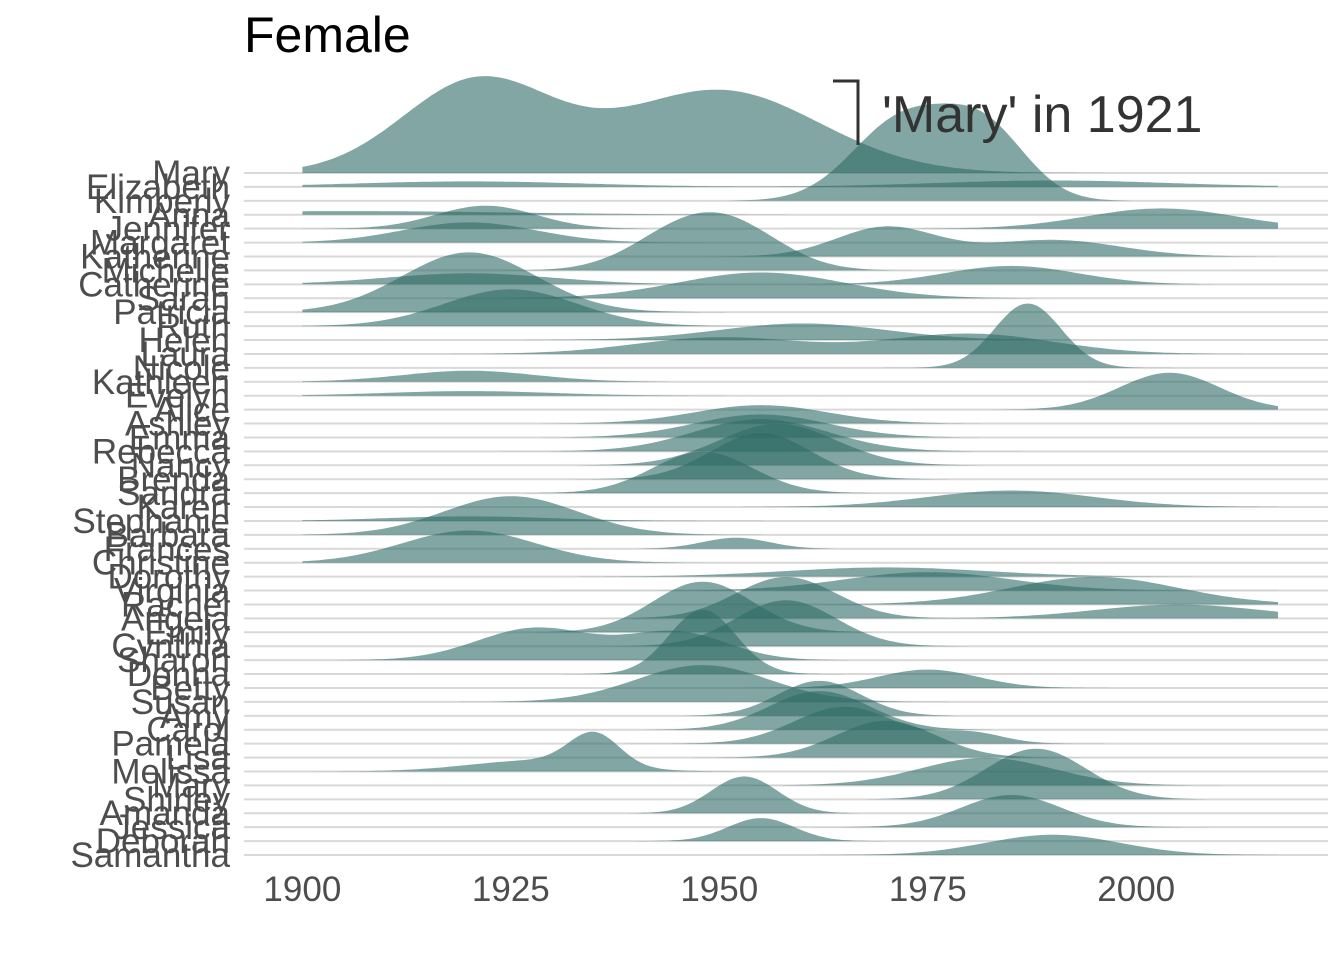  I want to click on y-label-kimberly: Kimberly, so click(162, 201).